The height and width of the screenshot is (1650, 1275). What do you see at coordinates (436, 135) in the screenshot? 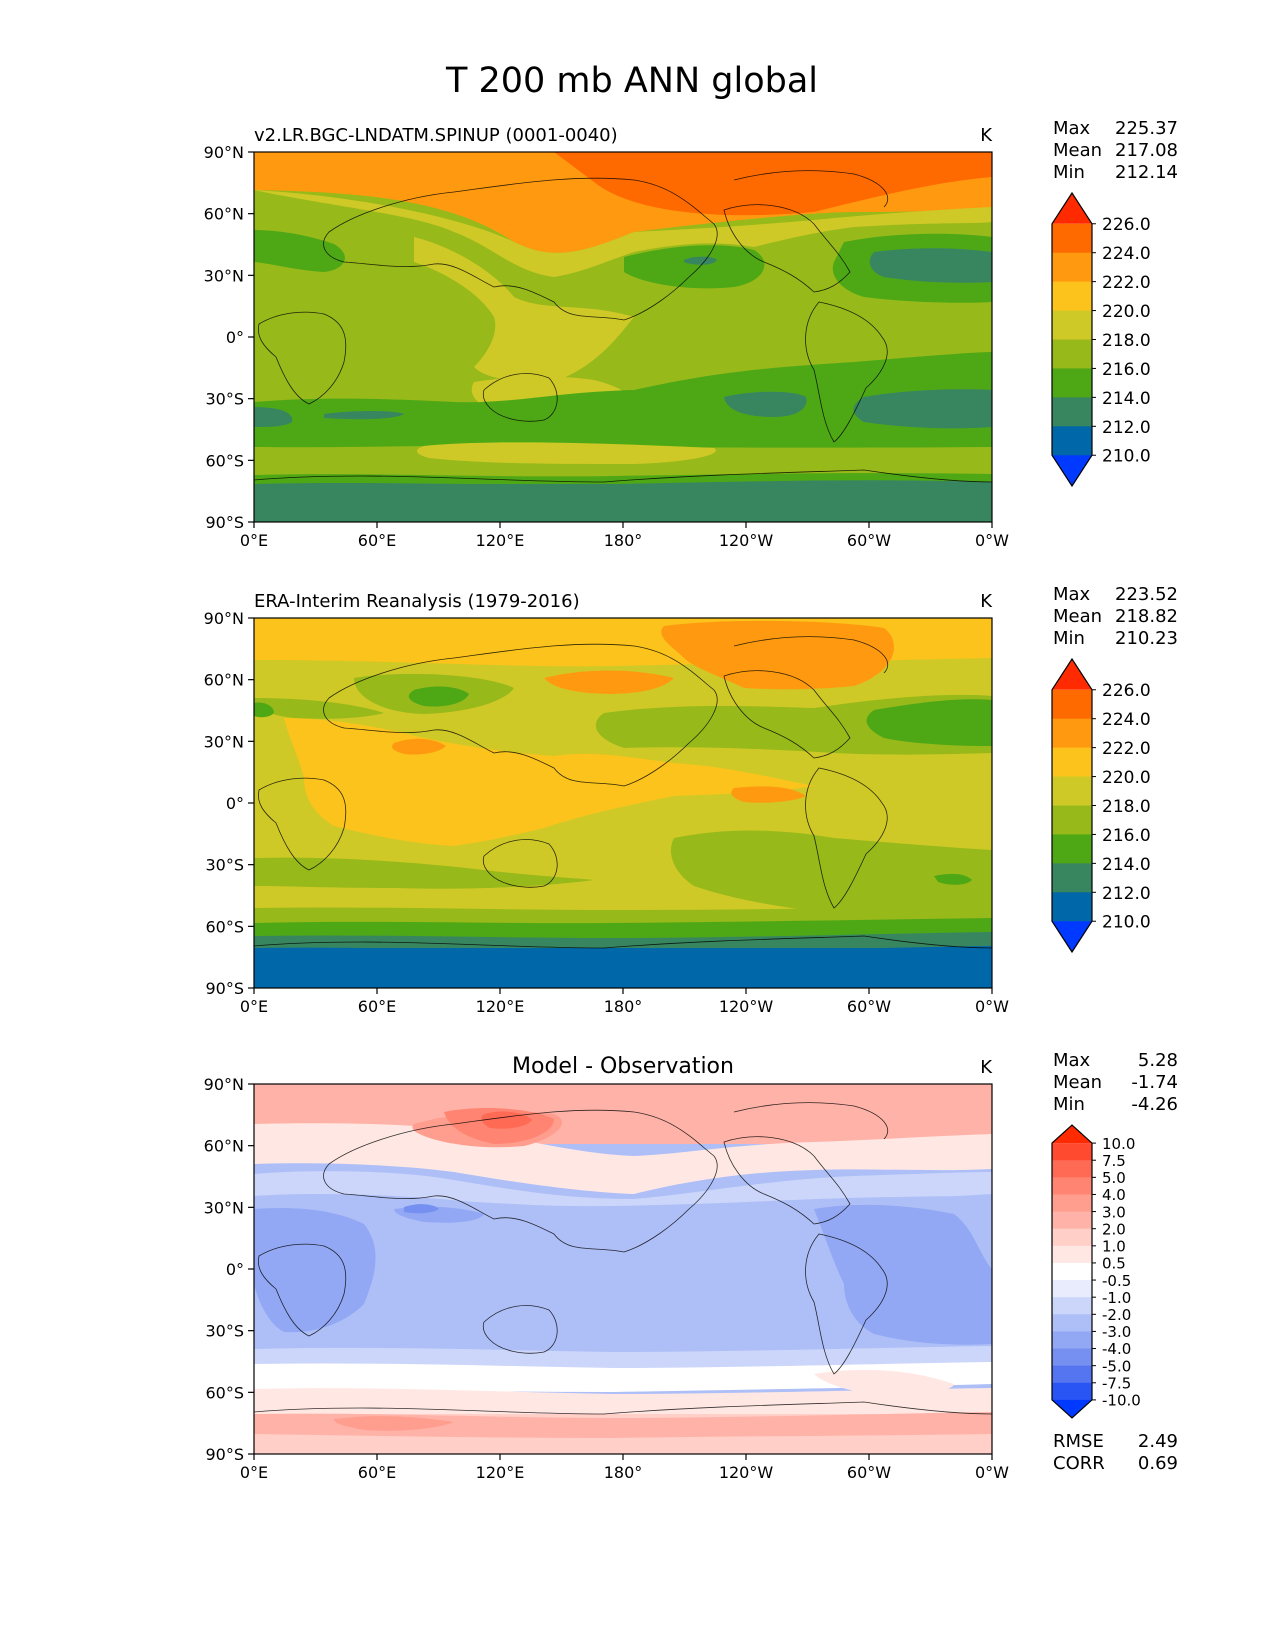
I see `panel-title: v2.LR.BGC-LNDATM.SPINUP (0001-0040)` at bounding box center [436, 135].